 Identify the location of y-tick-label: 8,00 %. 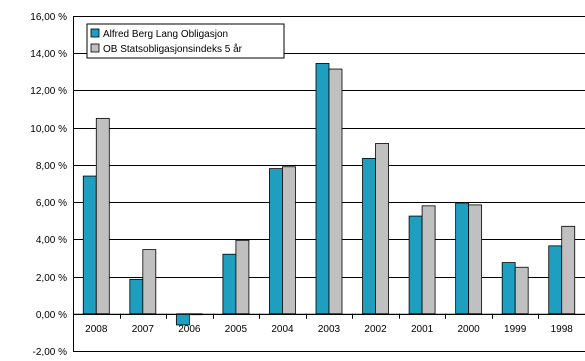
(51, 166).